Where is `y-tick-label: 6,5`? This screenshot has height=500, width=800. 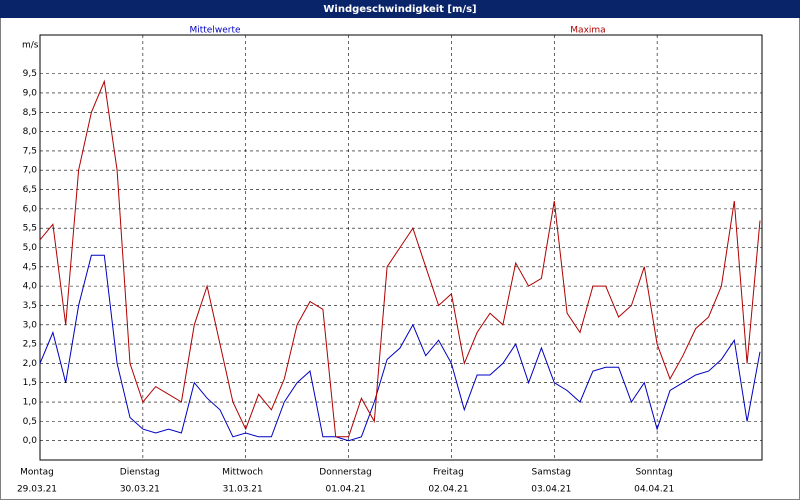 y-tick-label: 6,5 is located at coordinates (30, 190).